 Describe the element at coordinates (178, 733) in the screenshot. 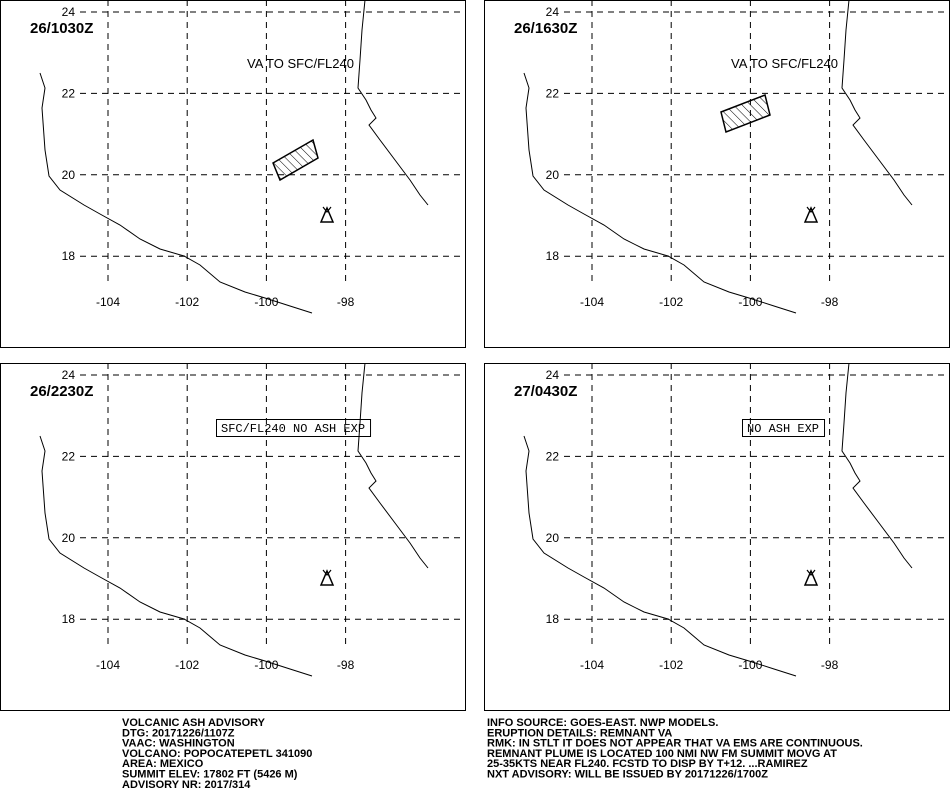

I see `advisory-line: DTG: 20171226/1107Z` at that location.